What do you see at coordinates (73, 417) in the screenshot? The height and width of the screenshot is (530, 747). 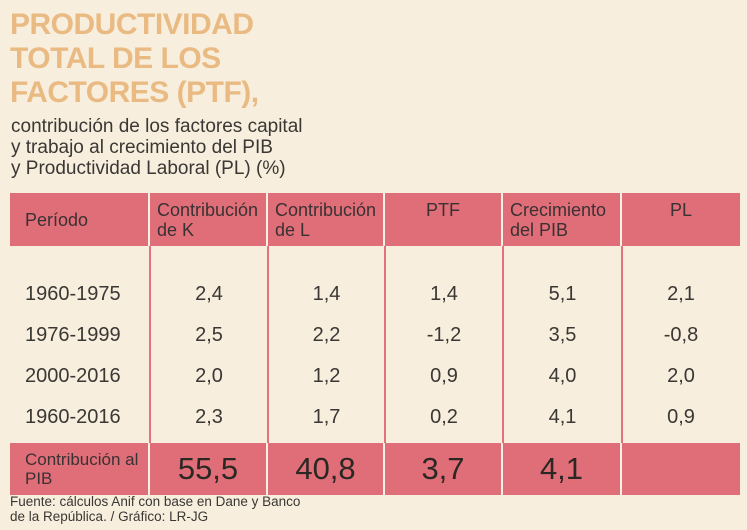 I see `period-cell: 1960-2016` at bounding box center [73, 417].